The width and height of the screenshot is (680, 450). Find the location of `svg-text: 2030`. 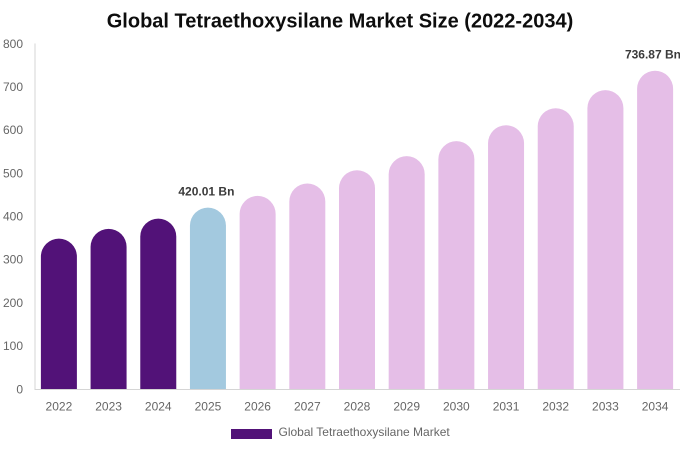

svg-text: 2030 is located at coordinates (456, 407).